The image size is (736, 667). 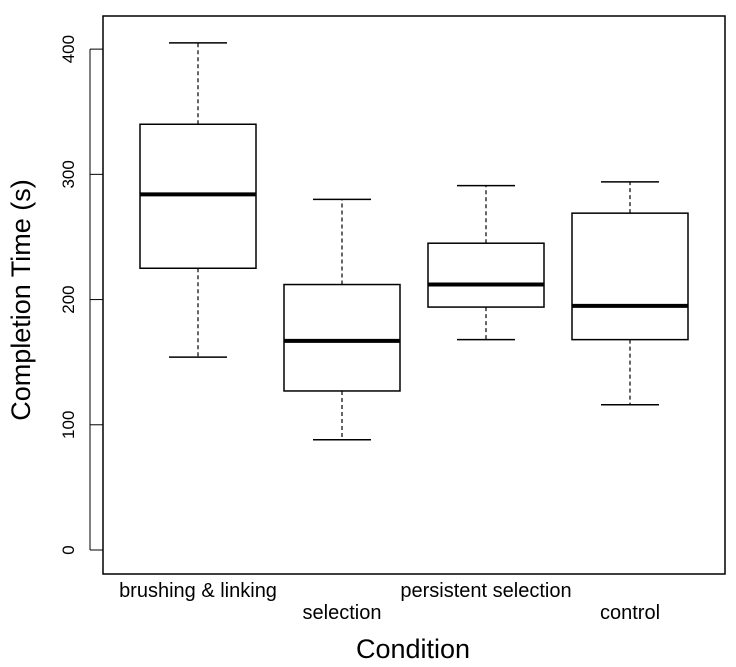 I want to click on x-tick-label: selection, so click(x=342, y=613).